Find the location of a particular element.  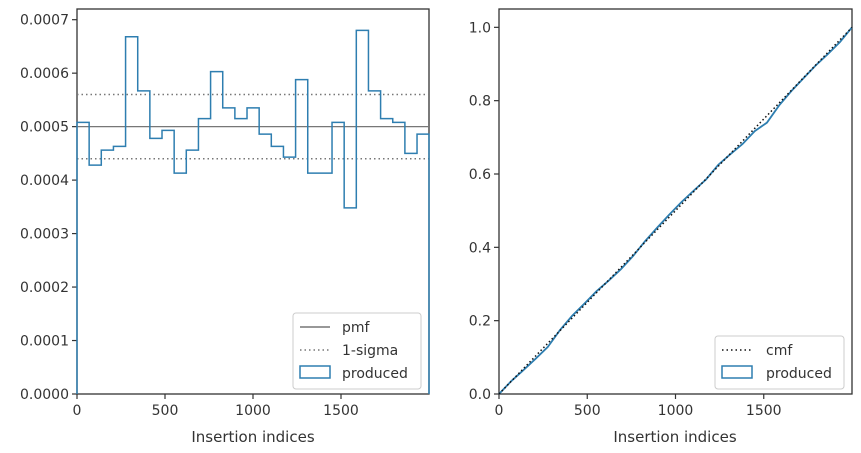

left-y-tick-label: 0.0002 is located at coordinates (44, 288).